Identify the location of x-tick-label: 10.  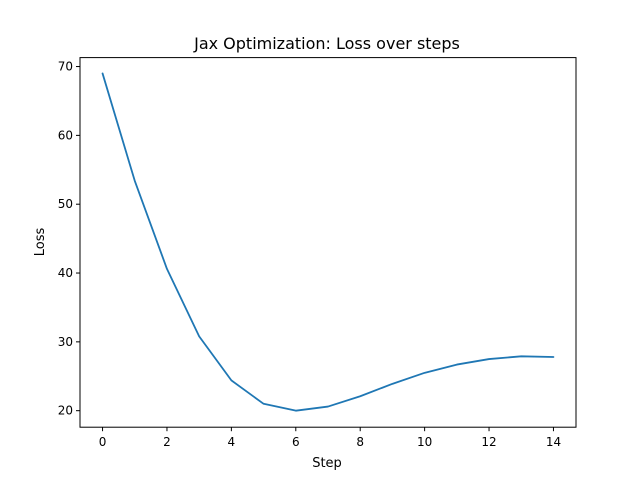
(424, 442).